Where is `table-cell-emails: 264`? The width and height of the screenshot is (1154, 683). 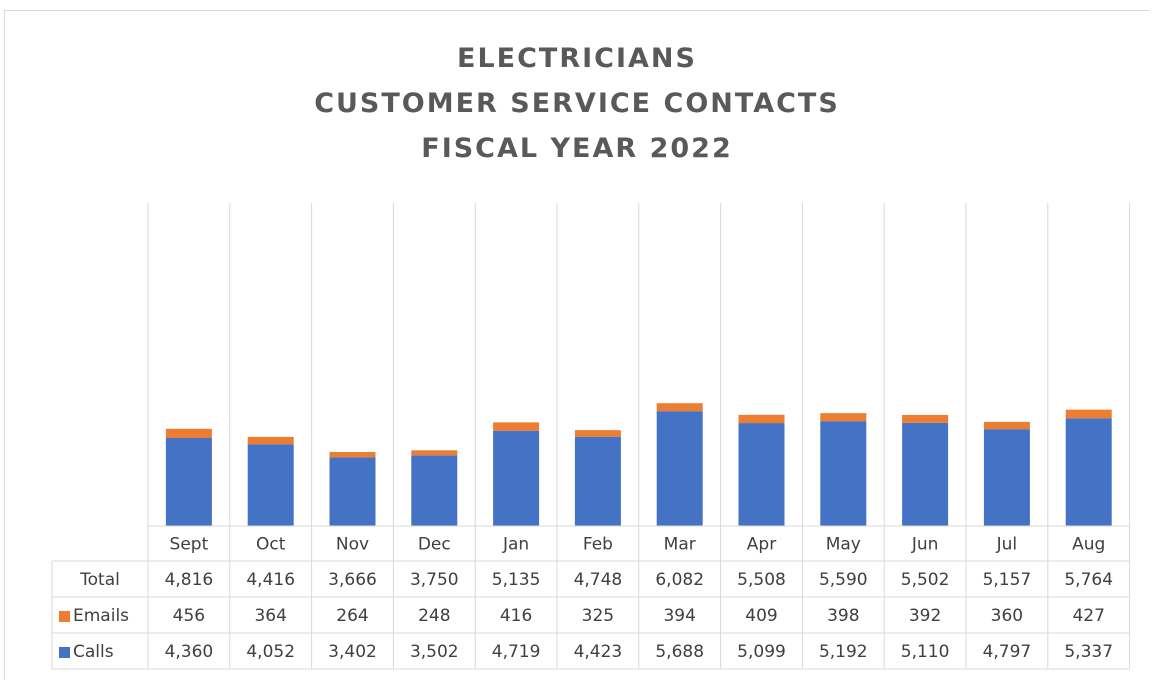
table-cell-emails: 264 is located at coordinates (352, 616).